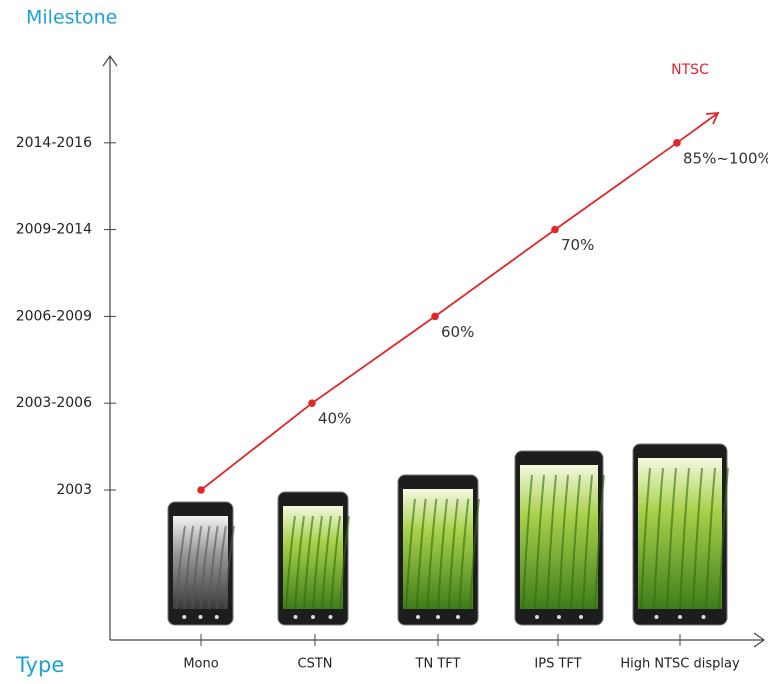 This screenshot has width=768, height=684. What do you see at coordinates (334, 419) in the screenshot?
I see `data-label: 40%` at bounding box center [334, 419].